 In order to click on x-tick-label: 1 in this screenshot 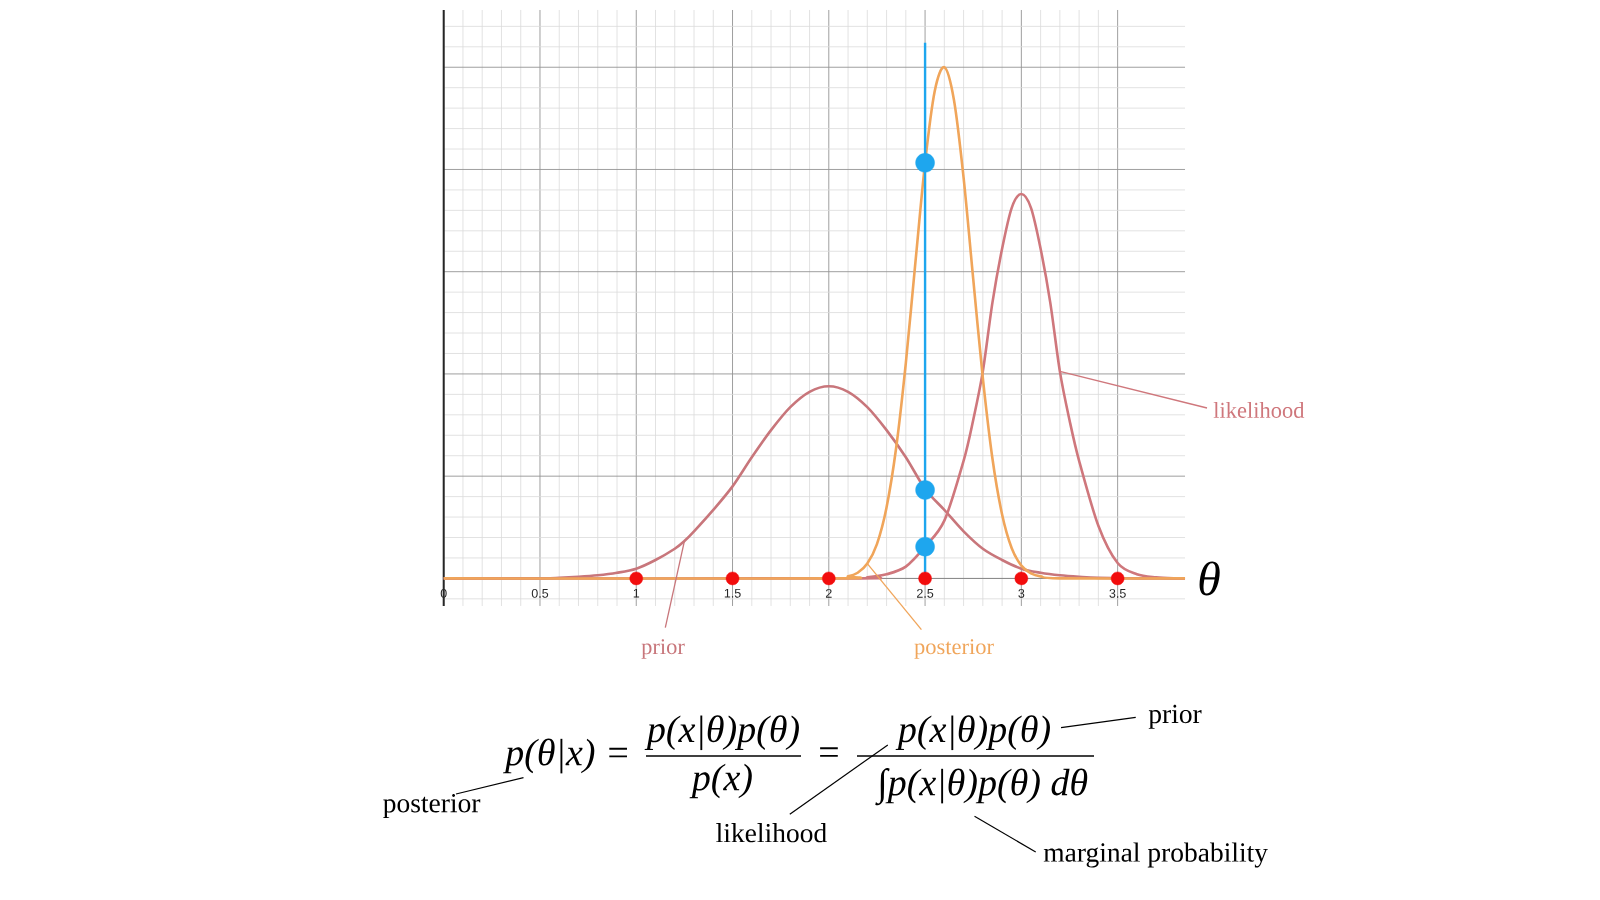, I will do `click(636, 593)`.